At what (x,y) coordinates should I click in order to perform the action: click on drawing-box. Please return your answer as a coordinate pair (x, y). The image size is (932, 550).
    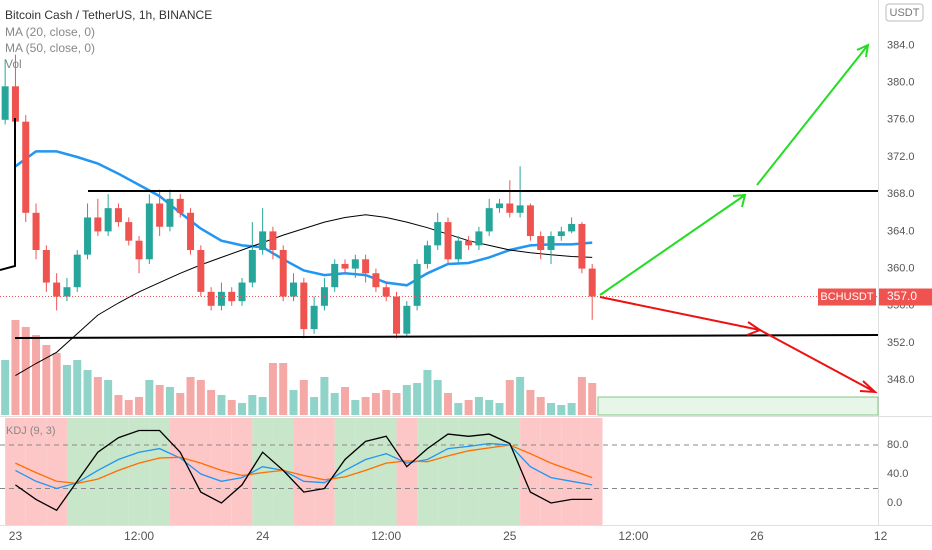
    Looking at the image, I should click on (738, 406).